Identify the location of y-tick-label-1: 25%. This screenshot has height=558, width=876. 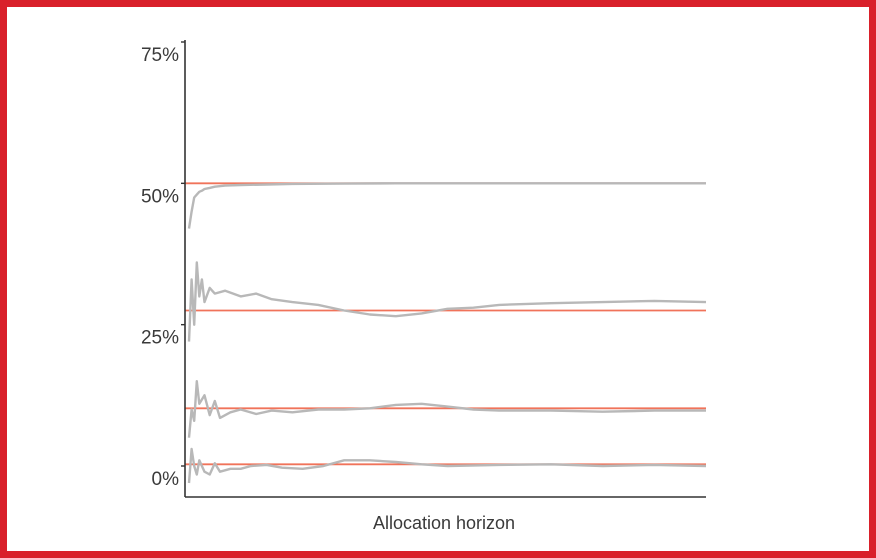
(160, 338).